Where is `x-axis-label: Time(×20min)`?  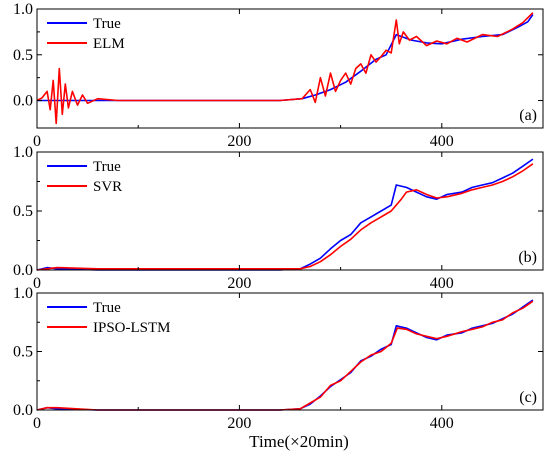
x-axis-label: Time(×20min) is located at coordinates (299, 441).